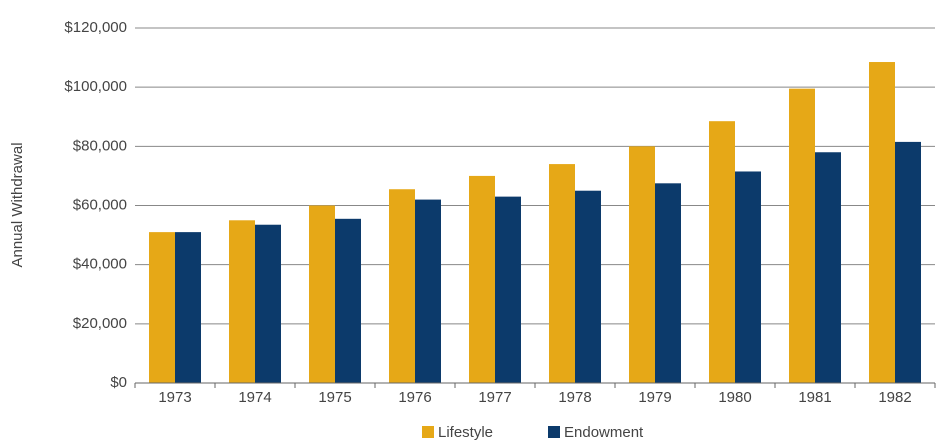  I want to click on x-tick-label: 1974, so click(254, 397).